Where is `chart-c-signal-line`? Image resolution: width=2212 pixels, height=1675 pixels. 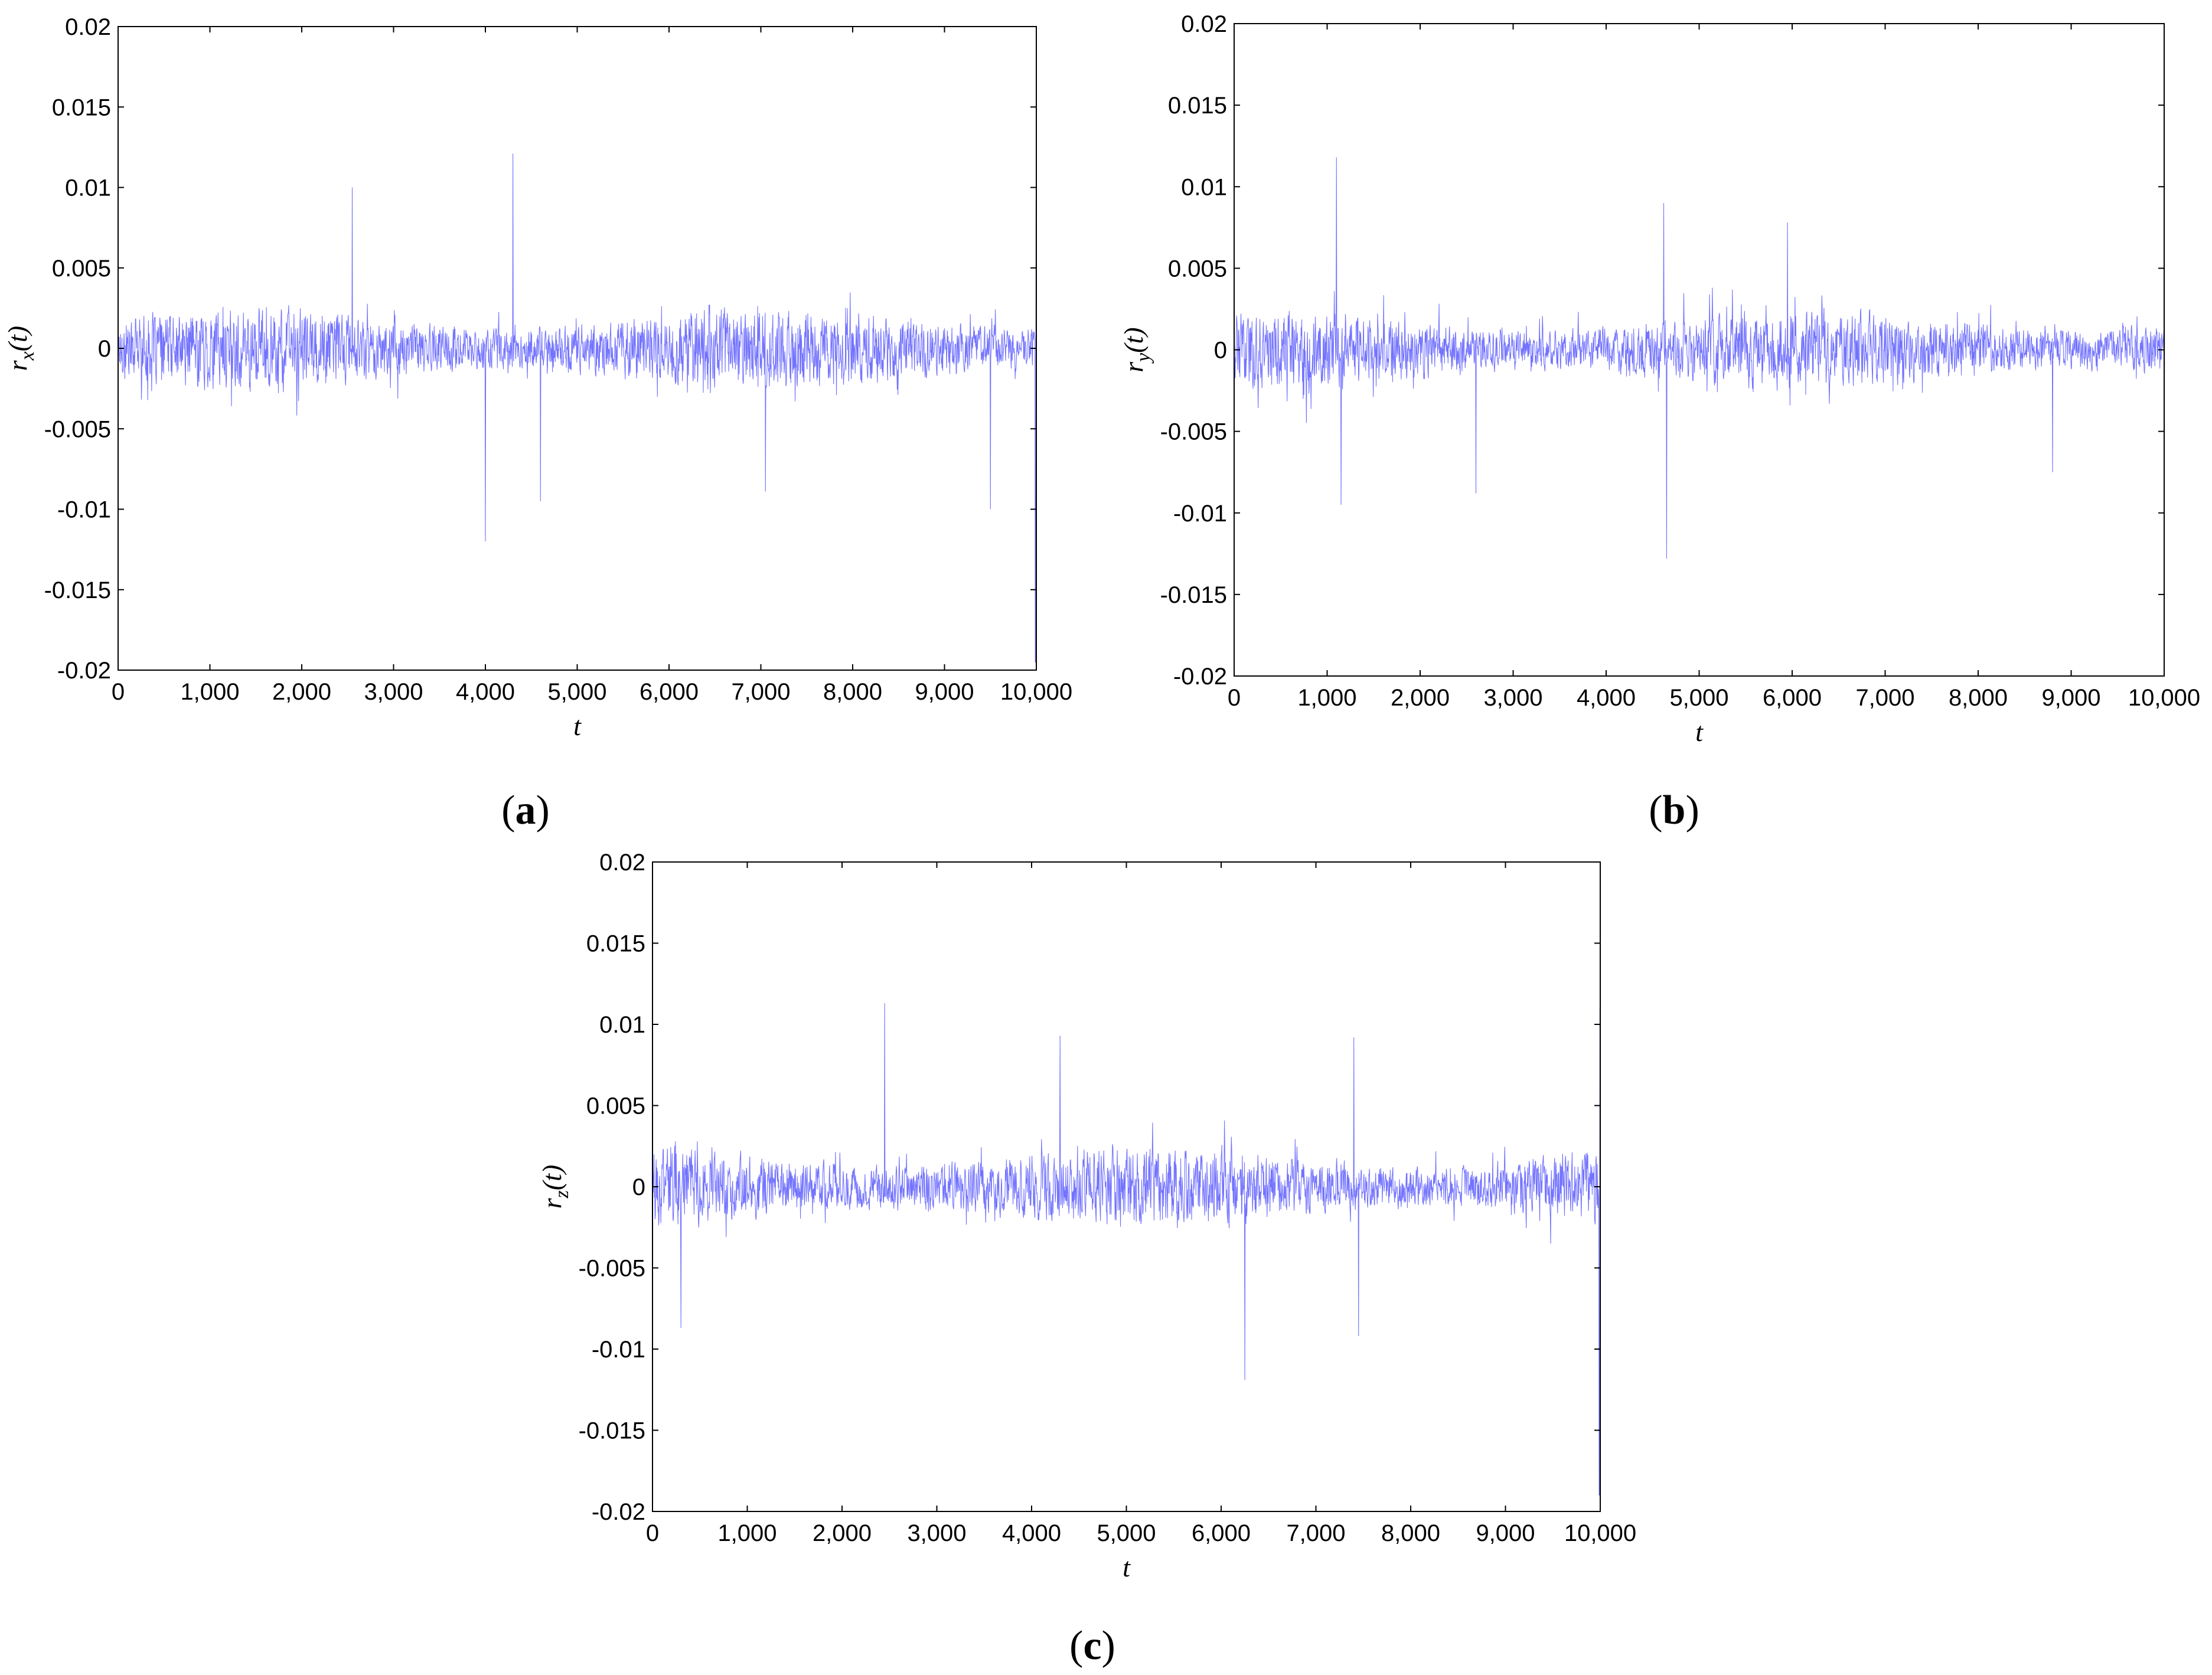
chart-c-signal-line is located at coordinates (1126, 1249).